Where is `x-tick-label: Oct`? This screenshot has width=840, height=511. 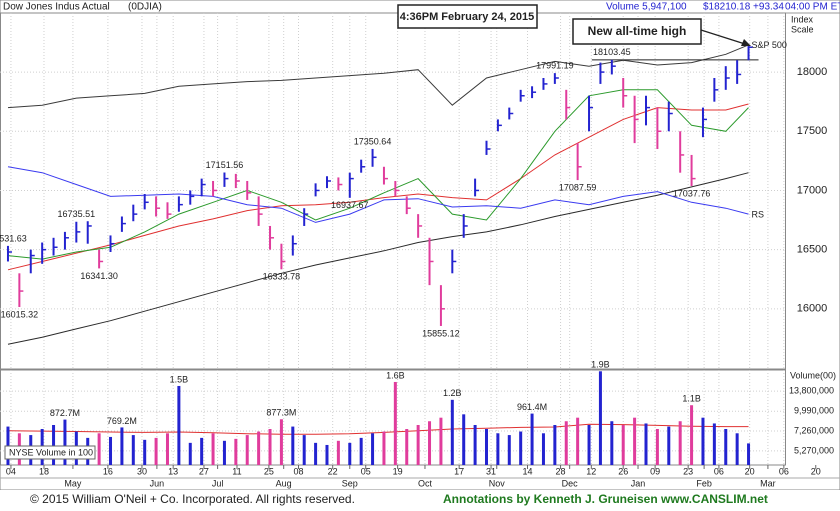
x-tick-label: Oct is located at coordinates (425, 483).